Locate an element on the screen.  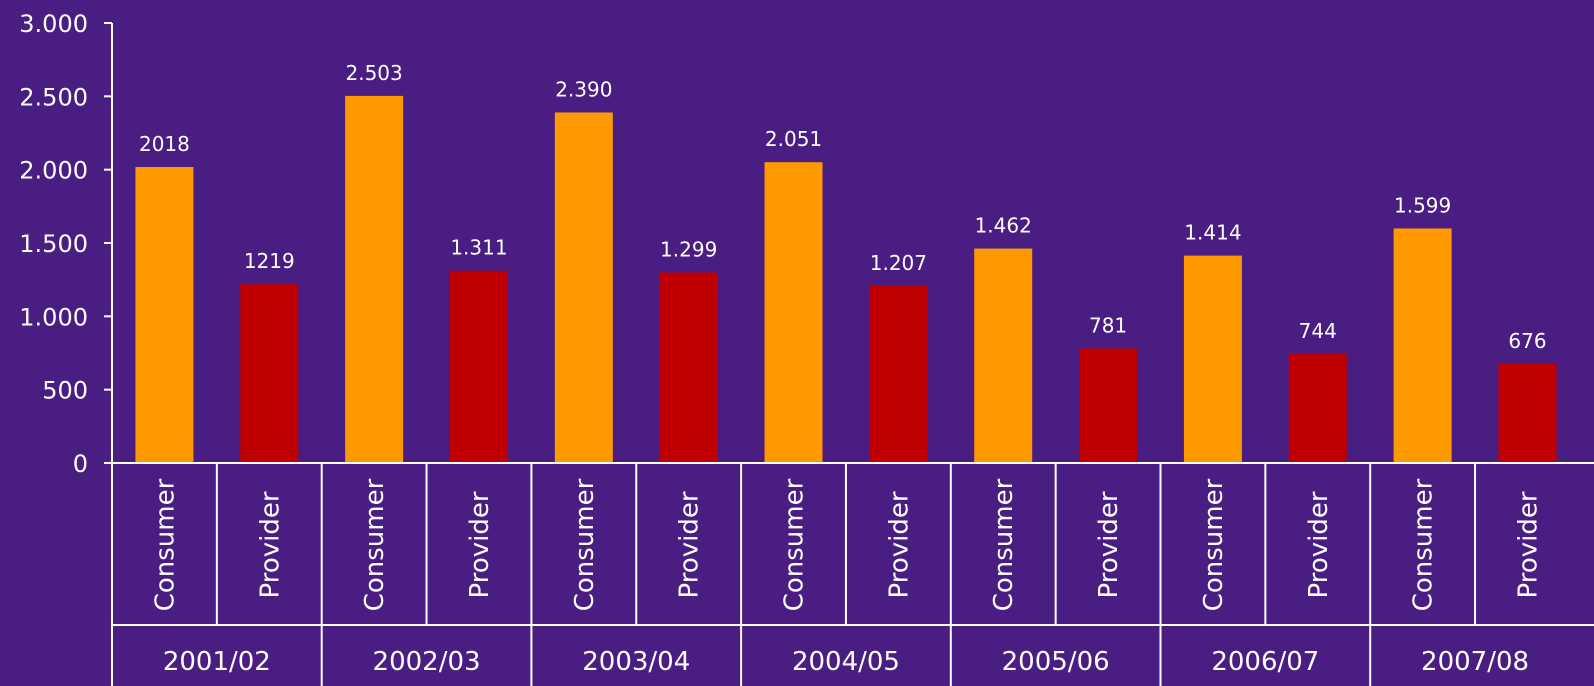
data-label: 1.599 is located at coordinates (1422, 205).